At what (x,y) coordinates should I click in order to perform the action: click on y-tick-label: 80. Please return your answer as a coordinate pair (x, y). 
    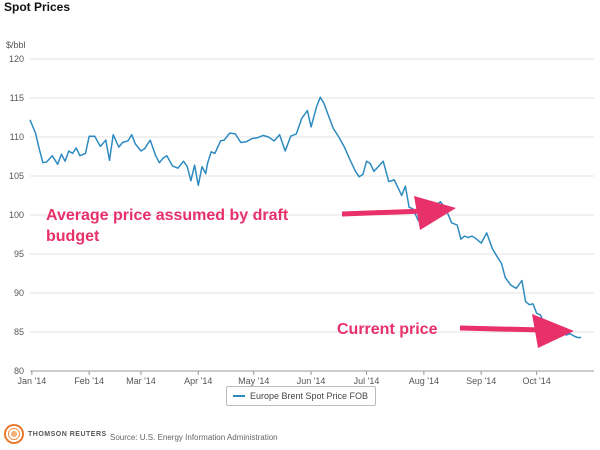
    Looking at the image, I should click on (19, 371).